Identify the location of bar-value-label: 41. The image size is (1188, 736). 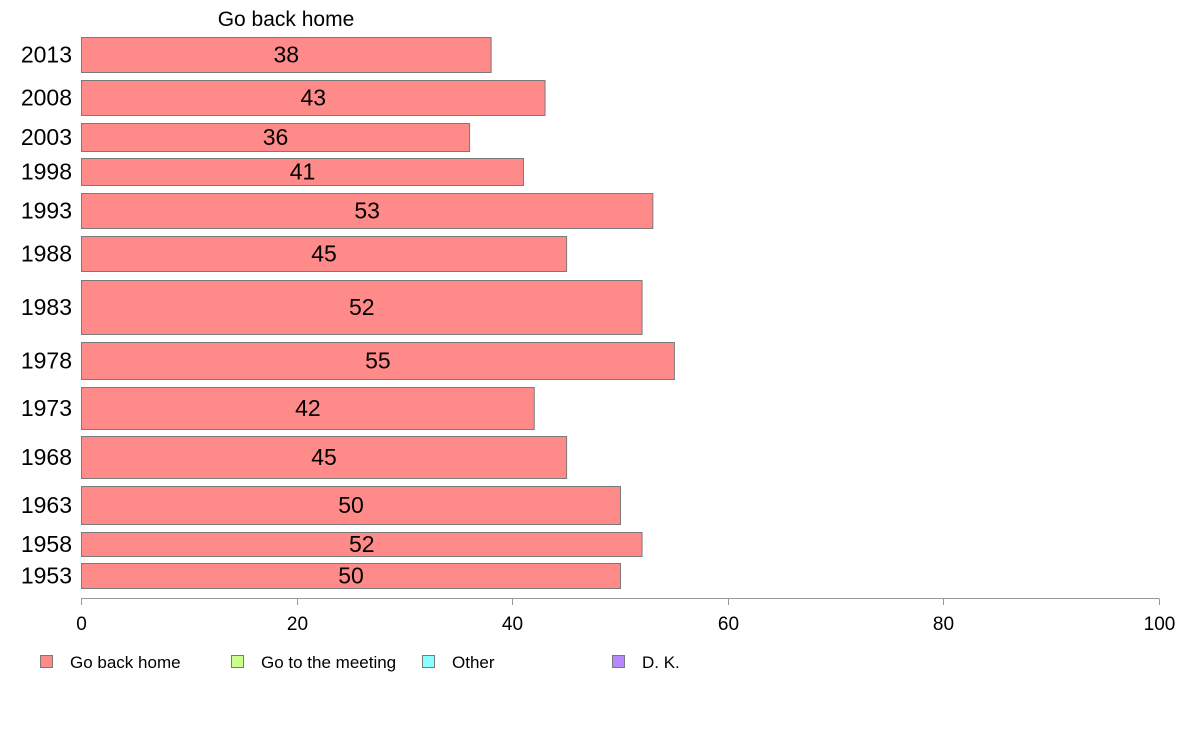
(303, 172).